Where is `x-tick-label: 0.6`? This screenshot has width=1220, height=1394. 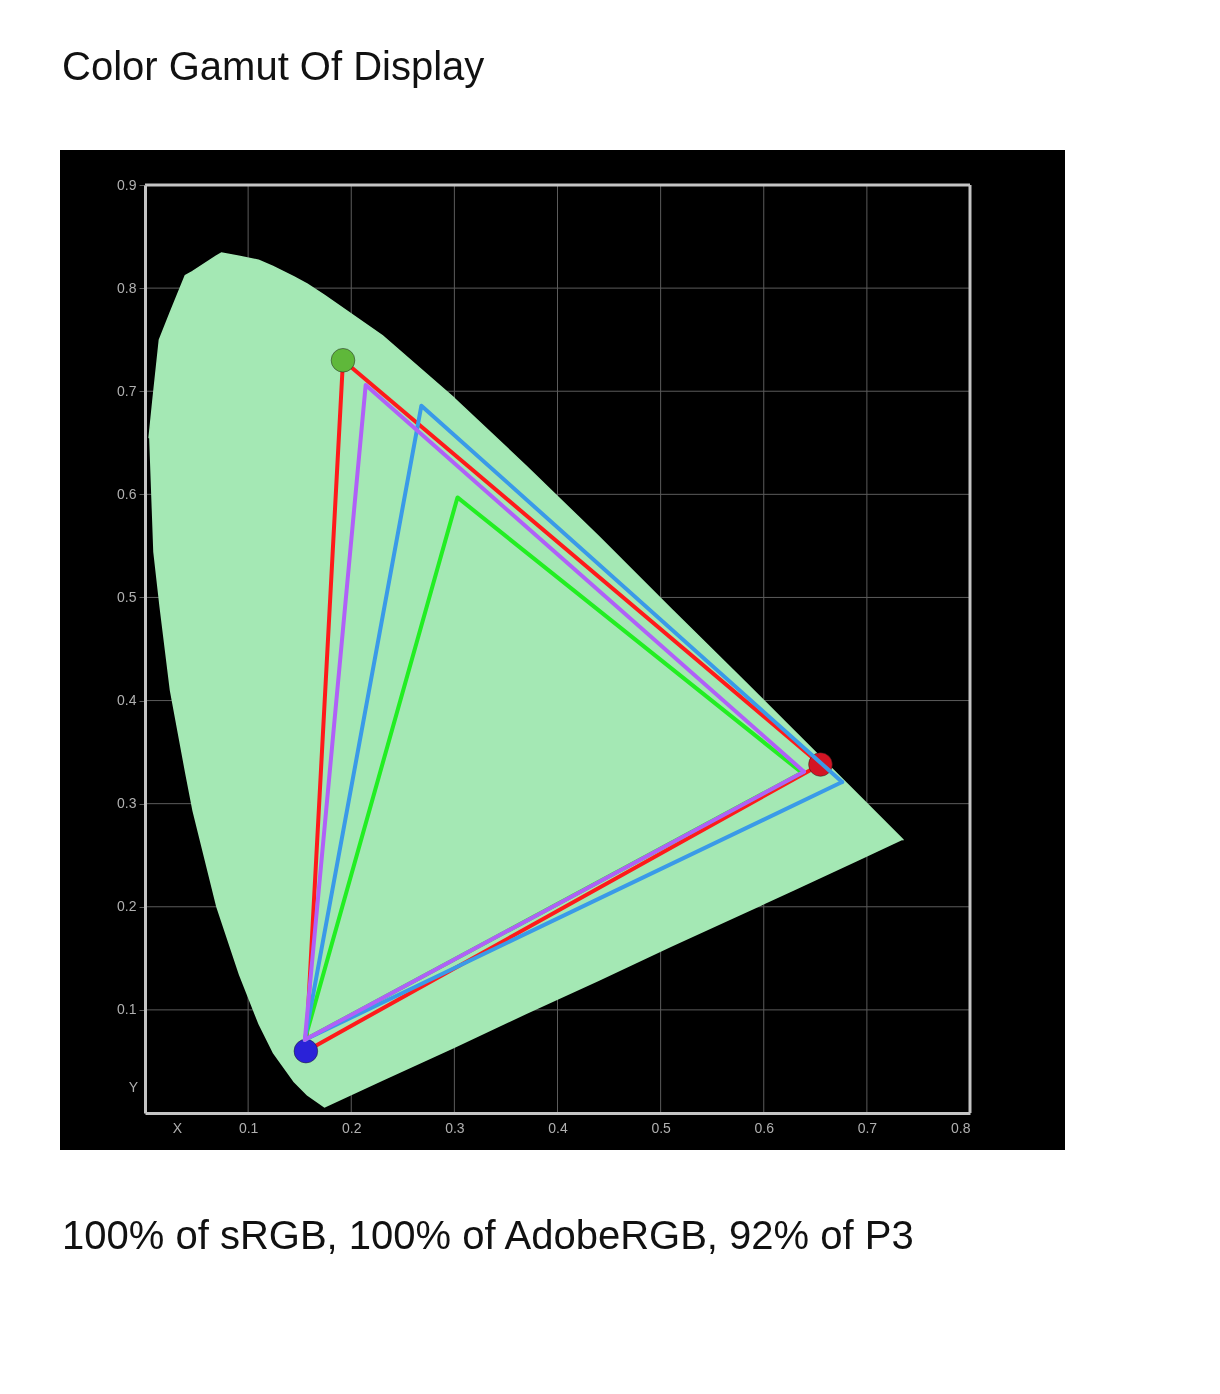 x-tick-label: 0.6 is located at coordinates (764, 1127).